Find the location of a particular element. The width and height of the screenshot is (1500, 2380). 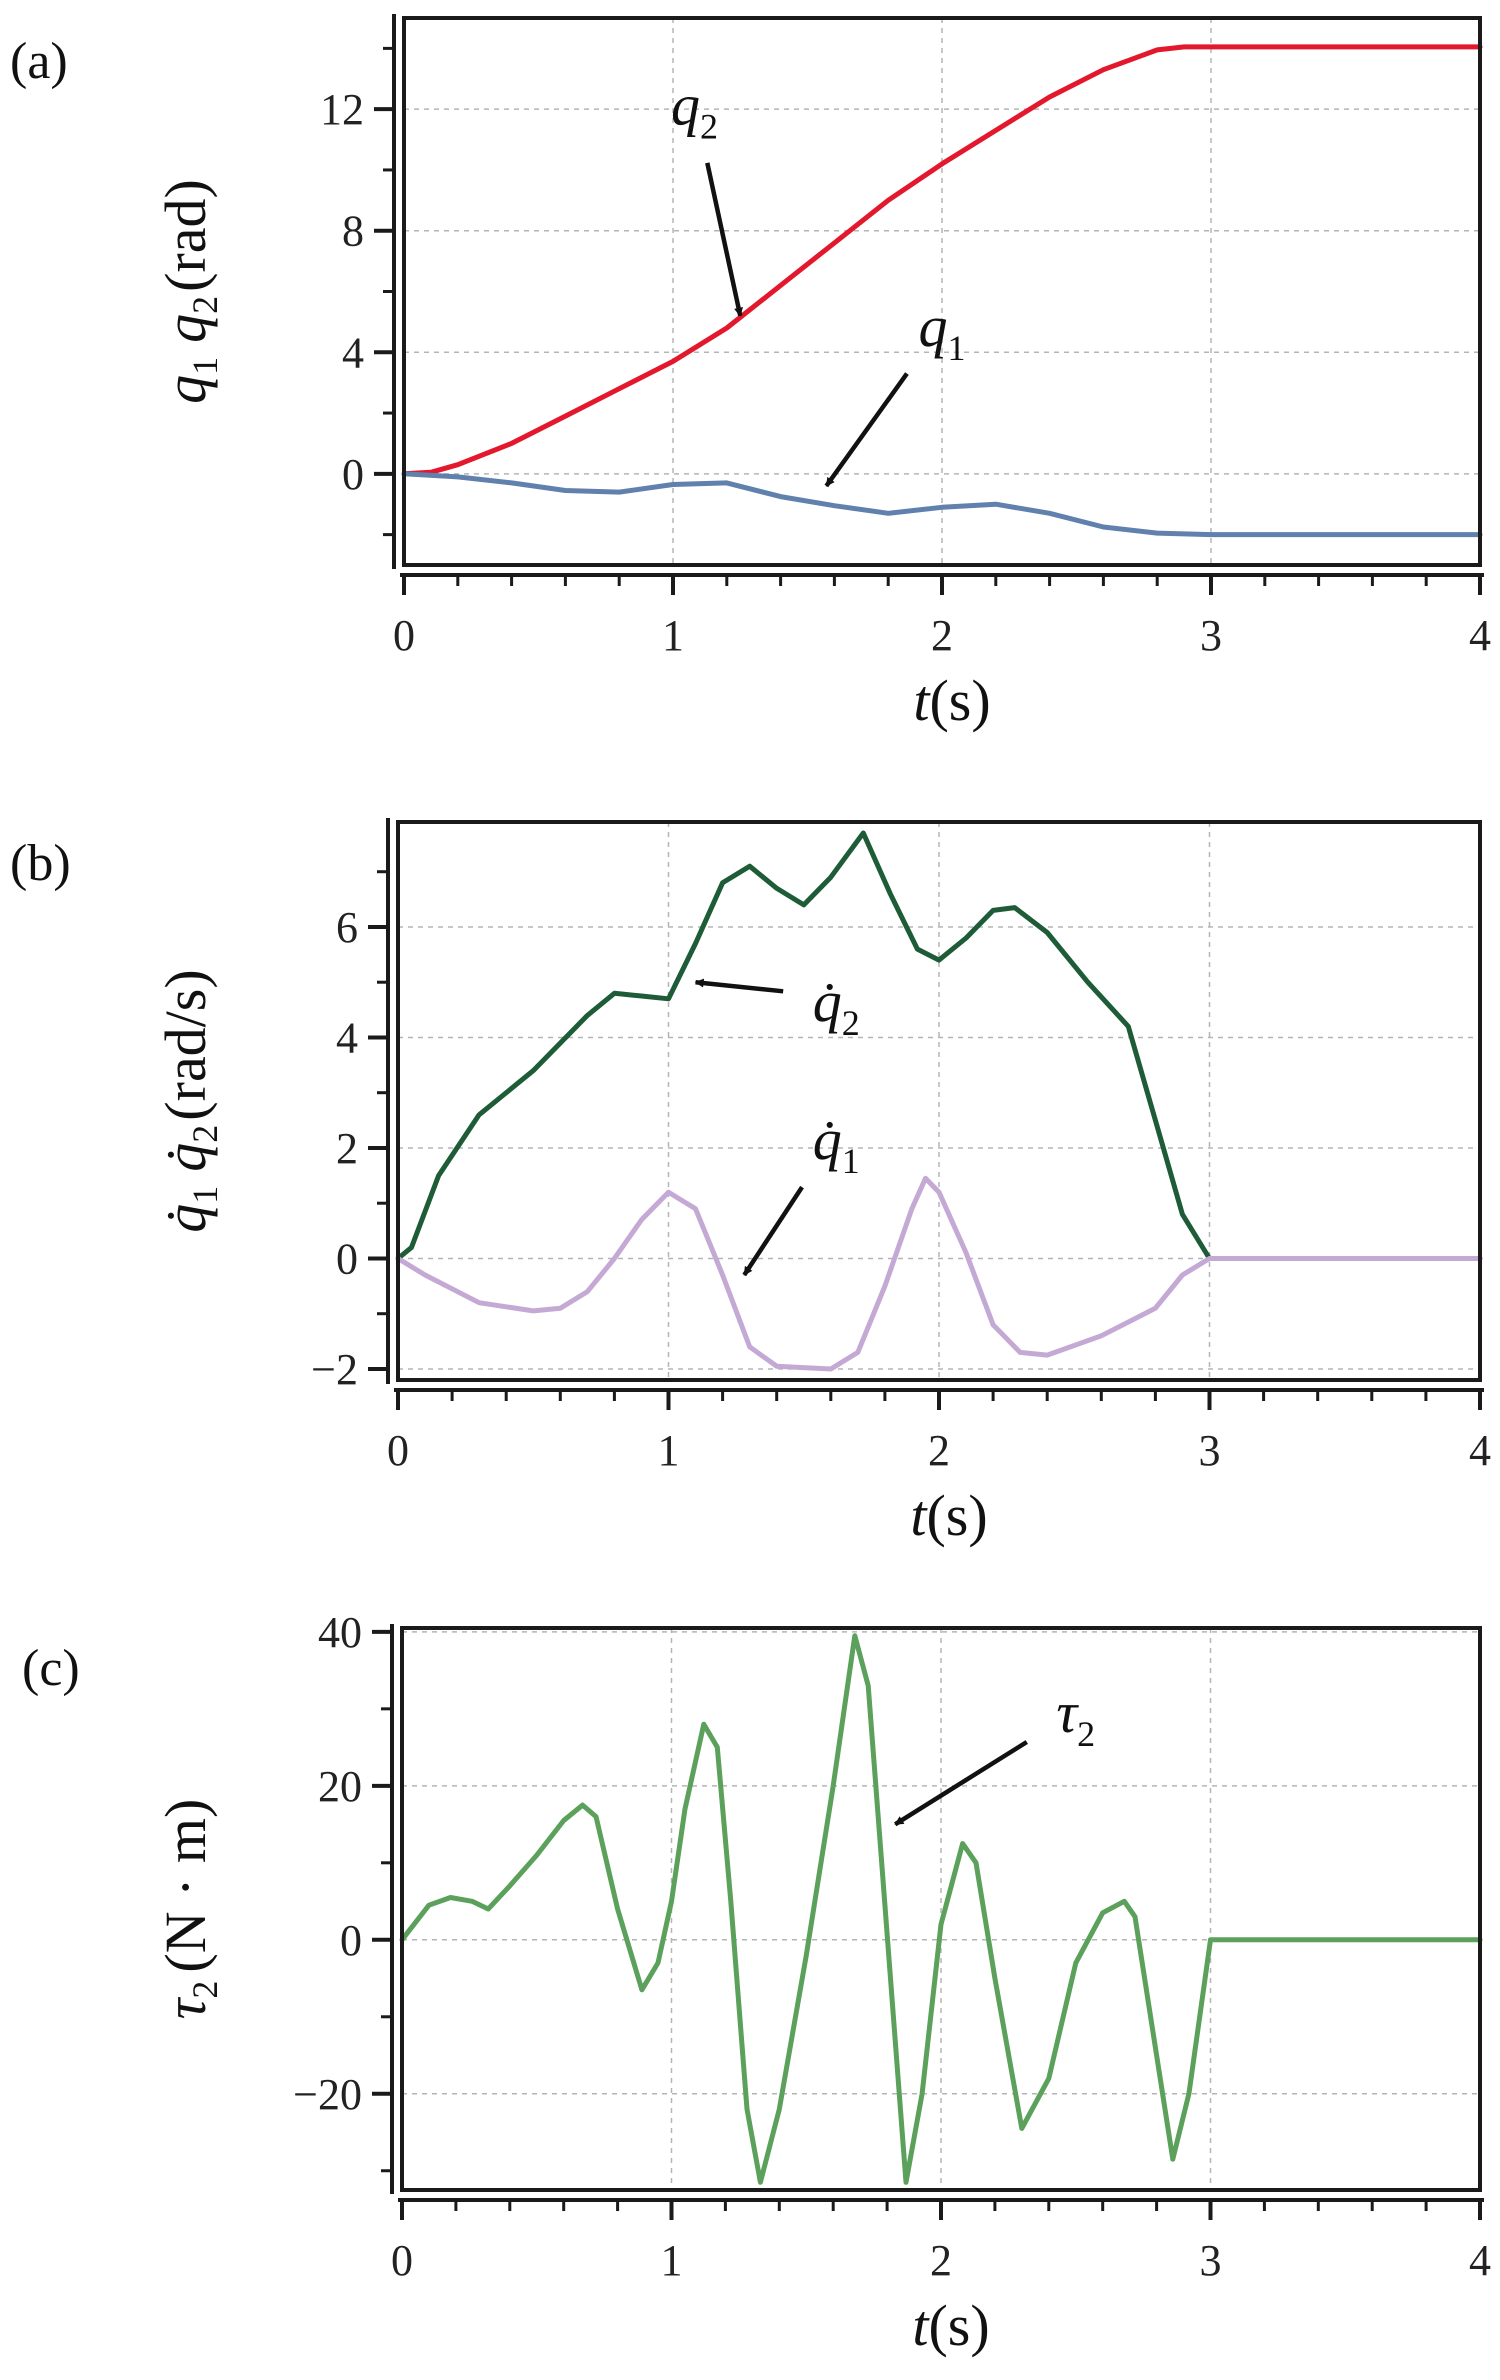

y-axis-title: q̇1q̇2(rad/s) is located at coordinates (189, 1100).